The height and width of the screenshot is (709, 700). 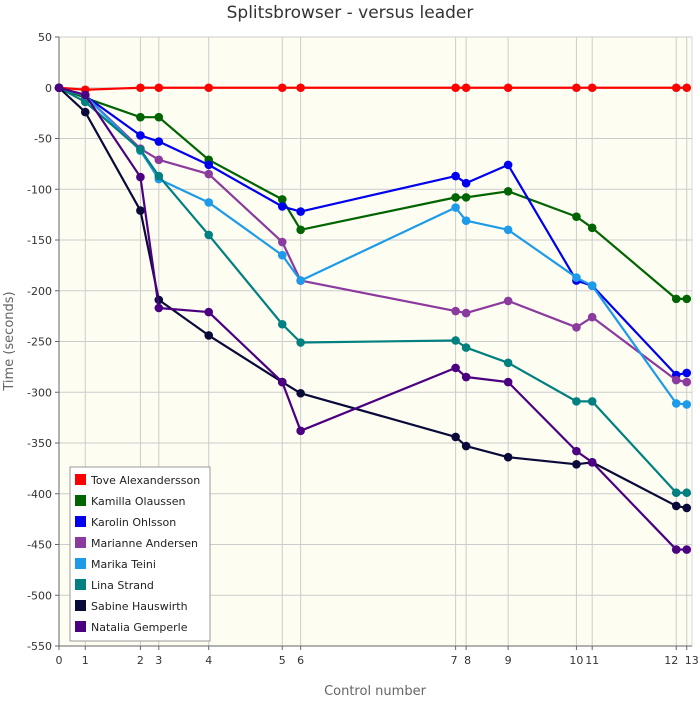 What do you see at coordinates (39, 646) in the screenshot?
I see `y-tick-label: -550` at bounding box center [39, 646].